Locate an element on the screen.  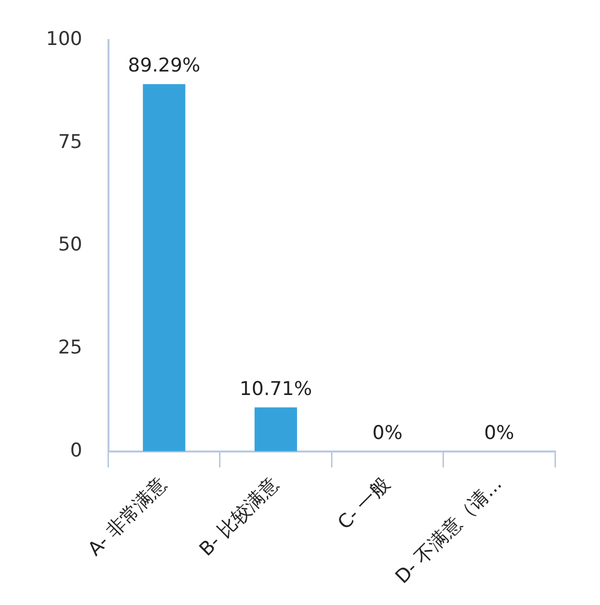
y-tick-label: 0 is located at coordinates (76, 450).